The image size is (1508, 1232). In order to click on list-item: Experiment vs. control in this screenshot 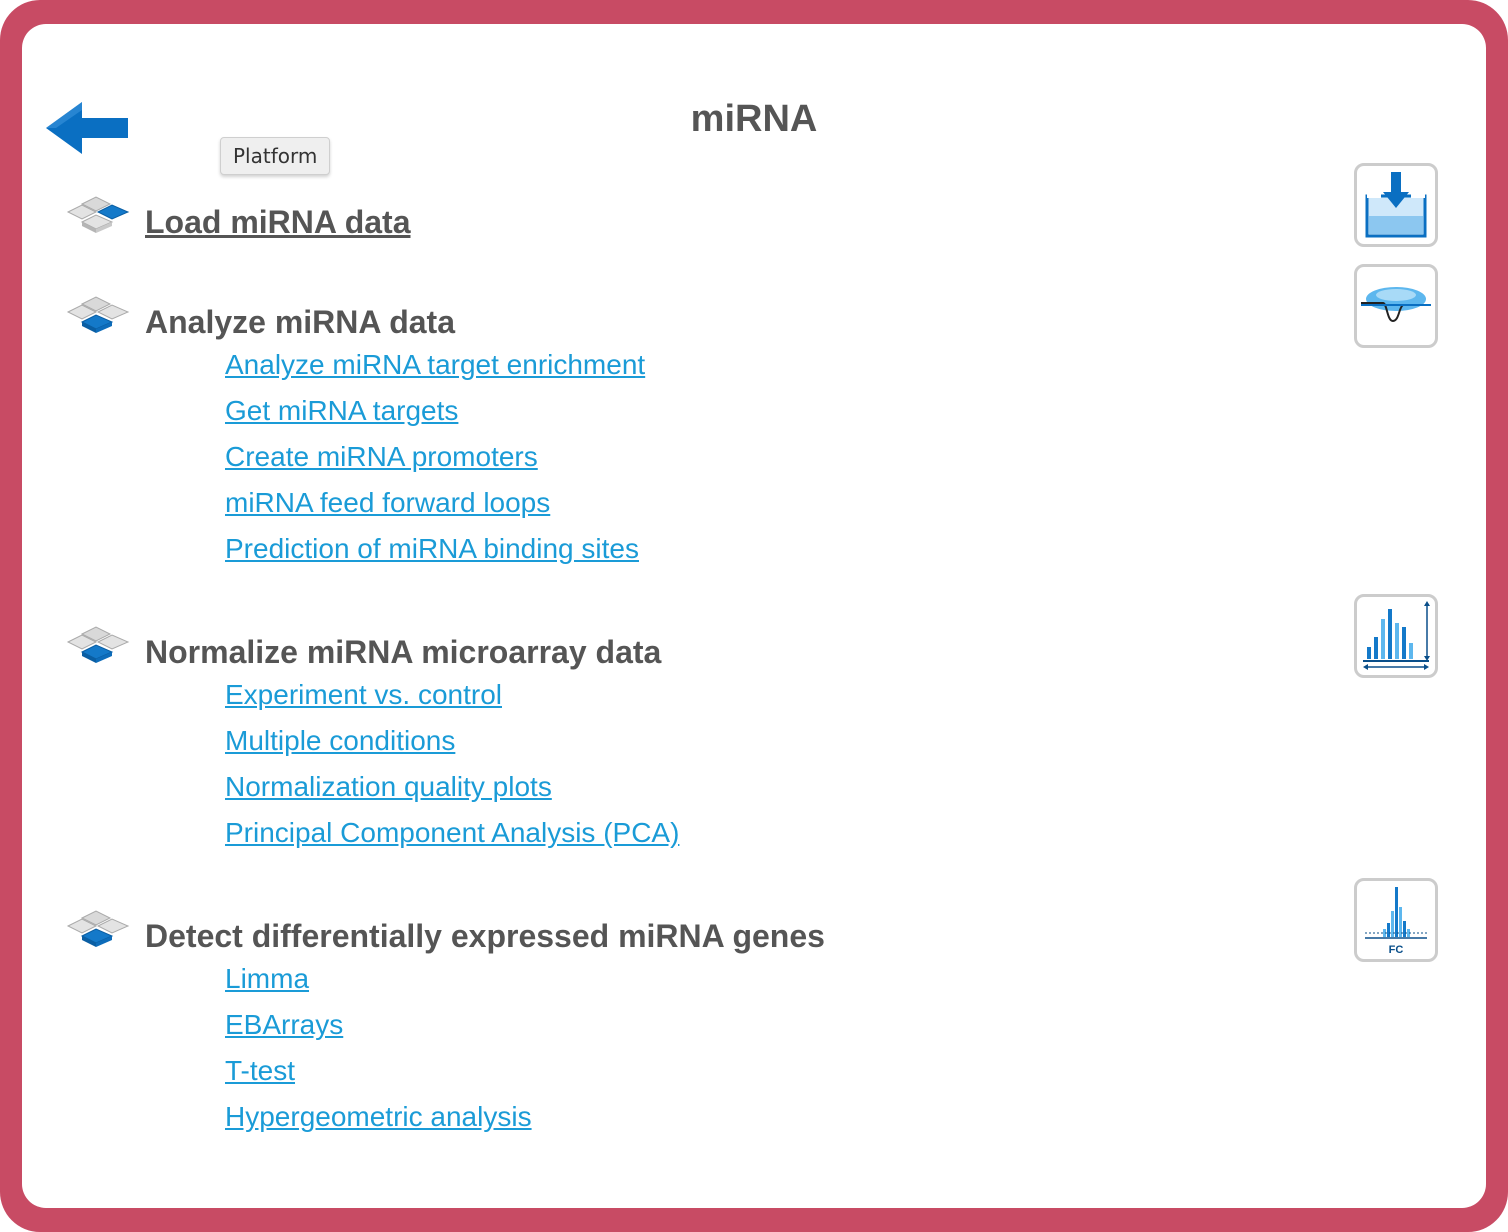, I will do `click(452, 695)`.